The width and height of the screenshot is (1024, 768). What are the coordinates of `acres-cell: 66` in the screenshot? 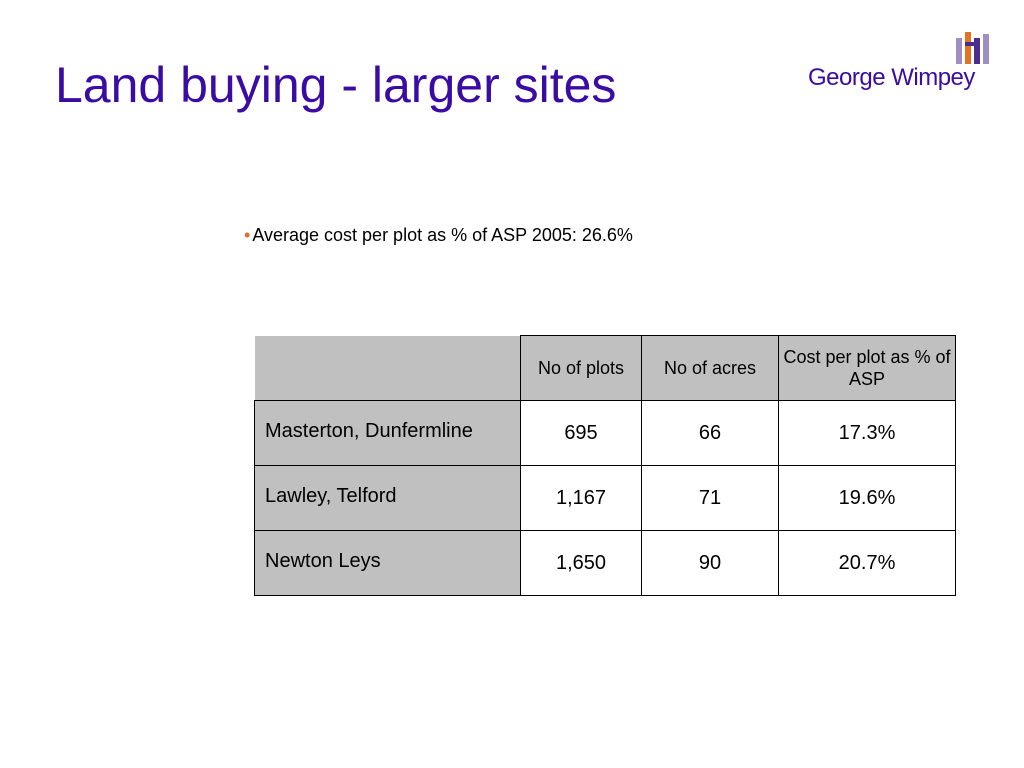 It's located at (710, 433).